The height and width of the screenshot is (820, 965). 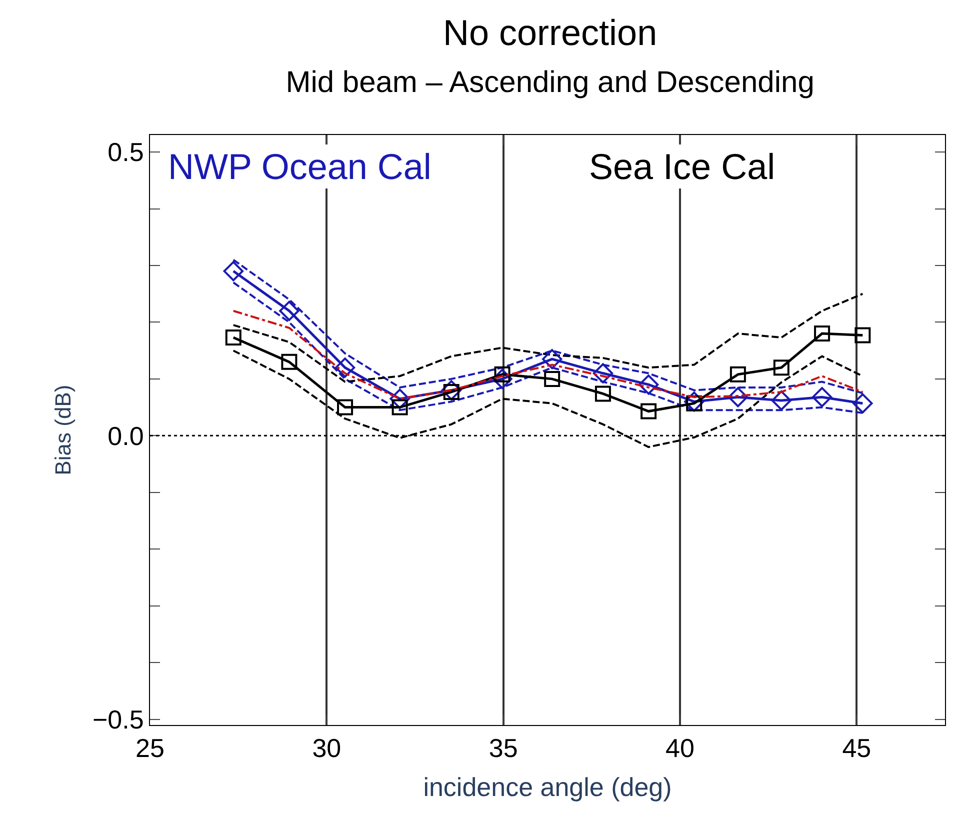 I want to click on x-tick-label: 35, so click(x=503, y=748).